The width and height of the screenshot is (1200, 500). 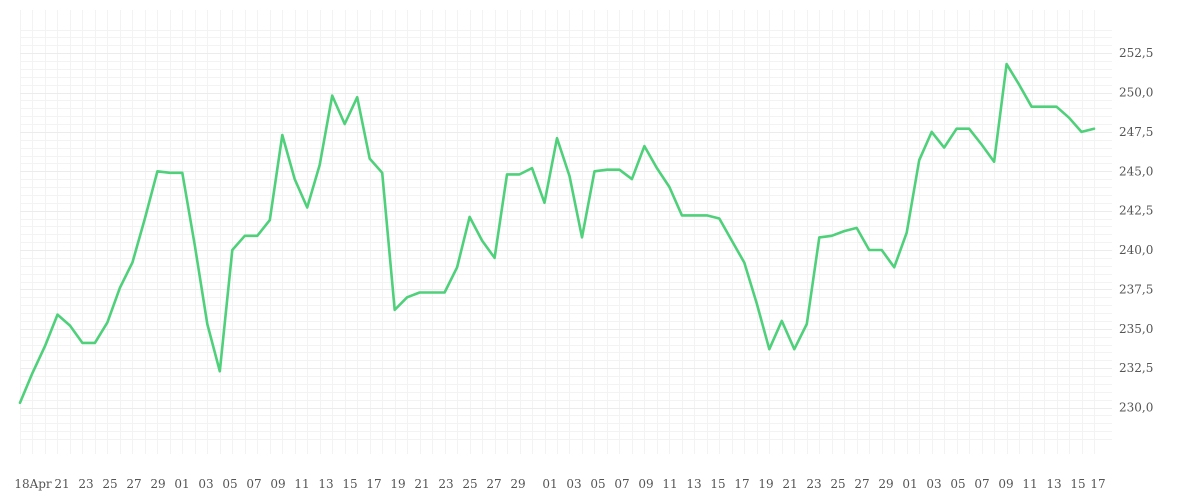 I want to click on x-tick-label: 18Apr, so click(x=33, y=484).